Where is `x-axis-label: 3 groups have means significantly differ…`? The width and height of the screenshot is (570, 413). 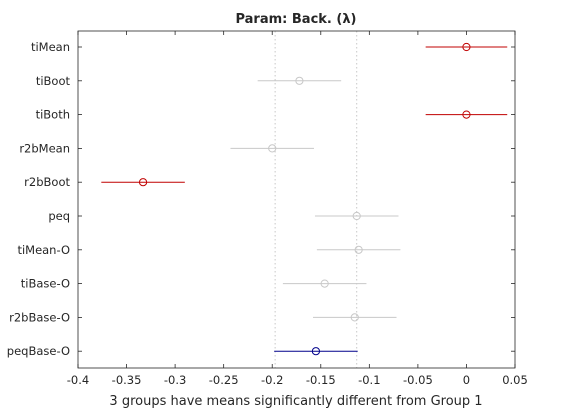
x-axis-label: 3 groups have means significantly differ… is located at coordinates (295, 401).